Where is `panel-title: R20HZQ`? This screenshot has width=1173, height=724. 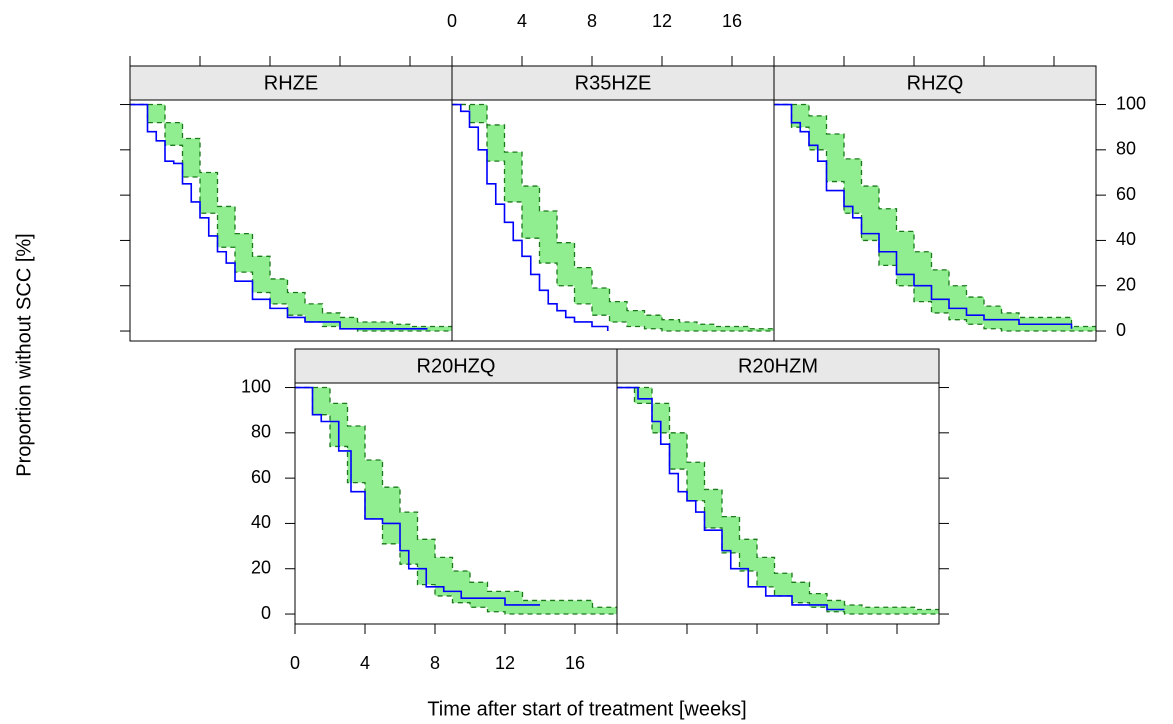
panel-title: R20HZQ is located at coordinates (456, 366).